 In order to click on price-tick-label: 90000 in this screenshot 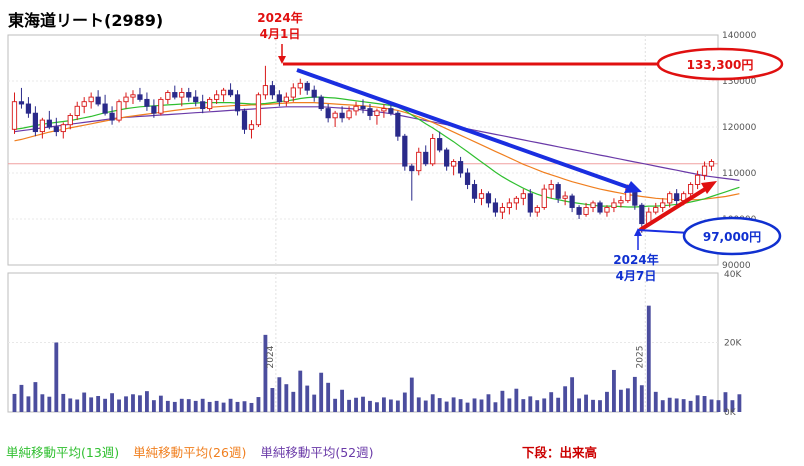, I will do `click(736, 266)`.